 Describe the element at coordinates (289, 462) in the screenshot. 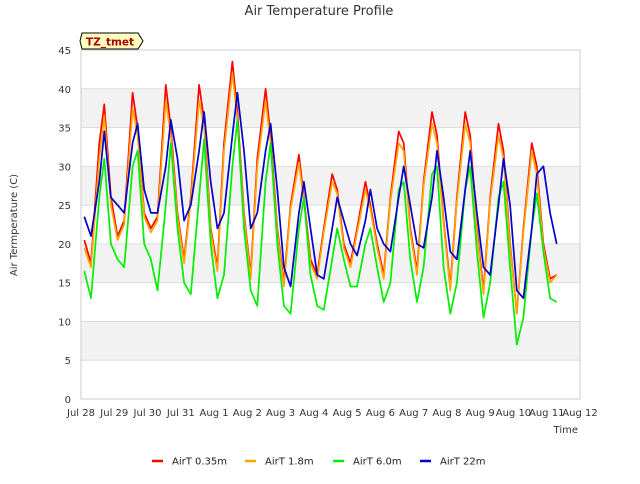

I see `legend-label: AirT 1.8m` at that location.